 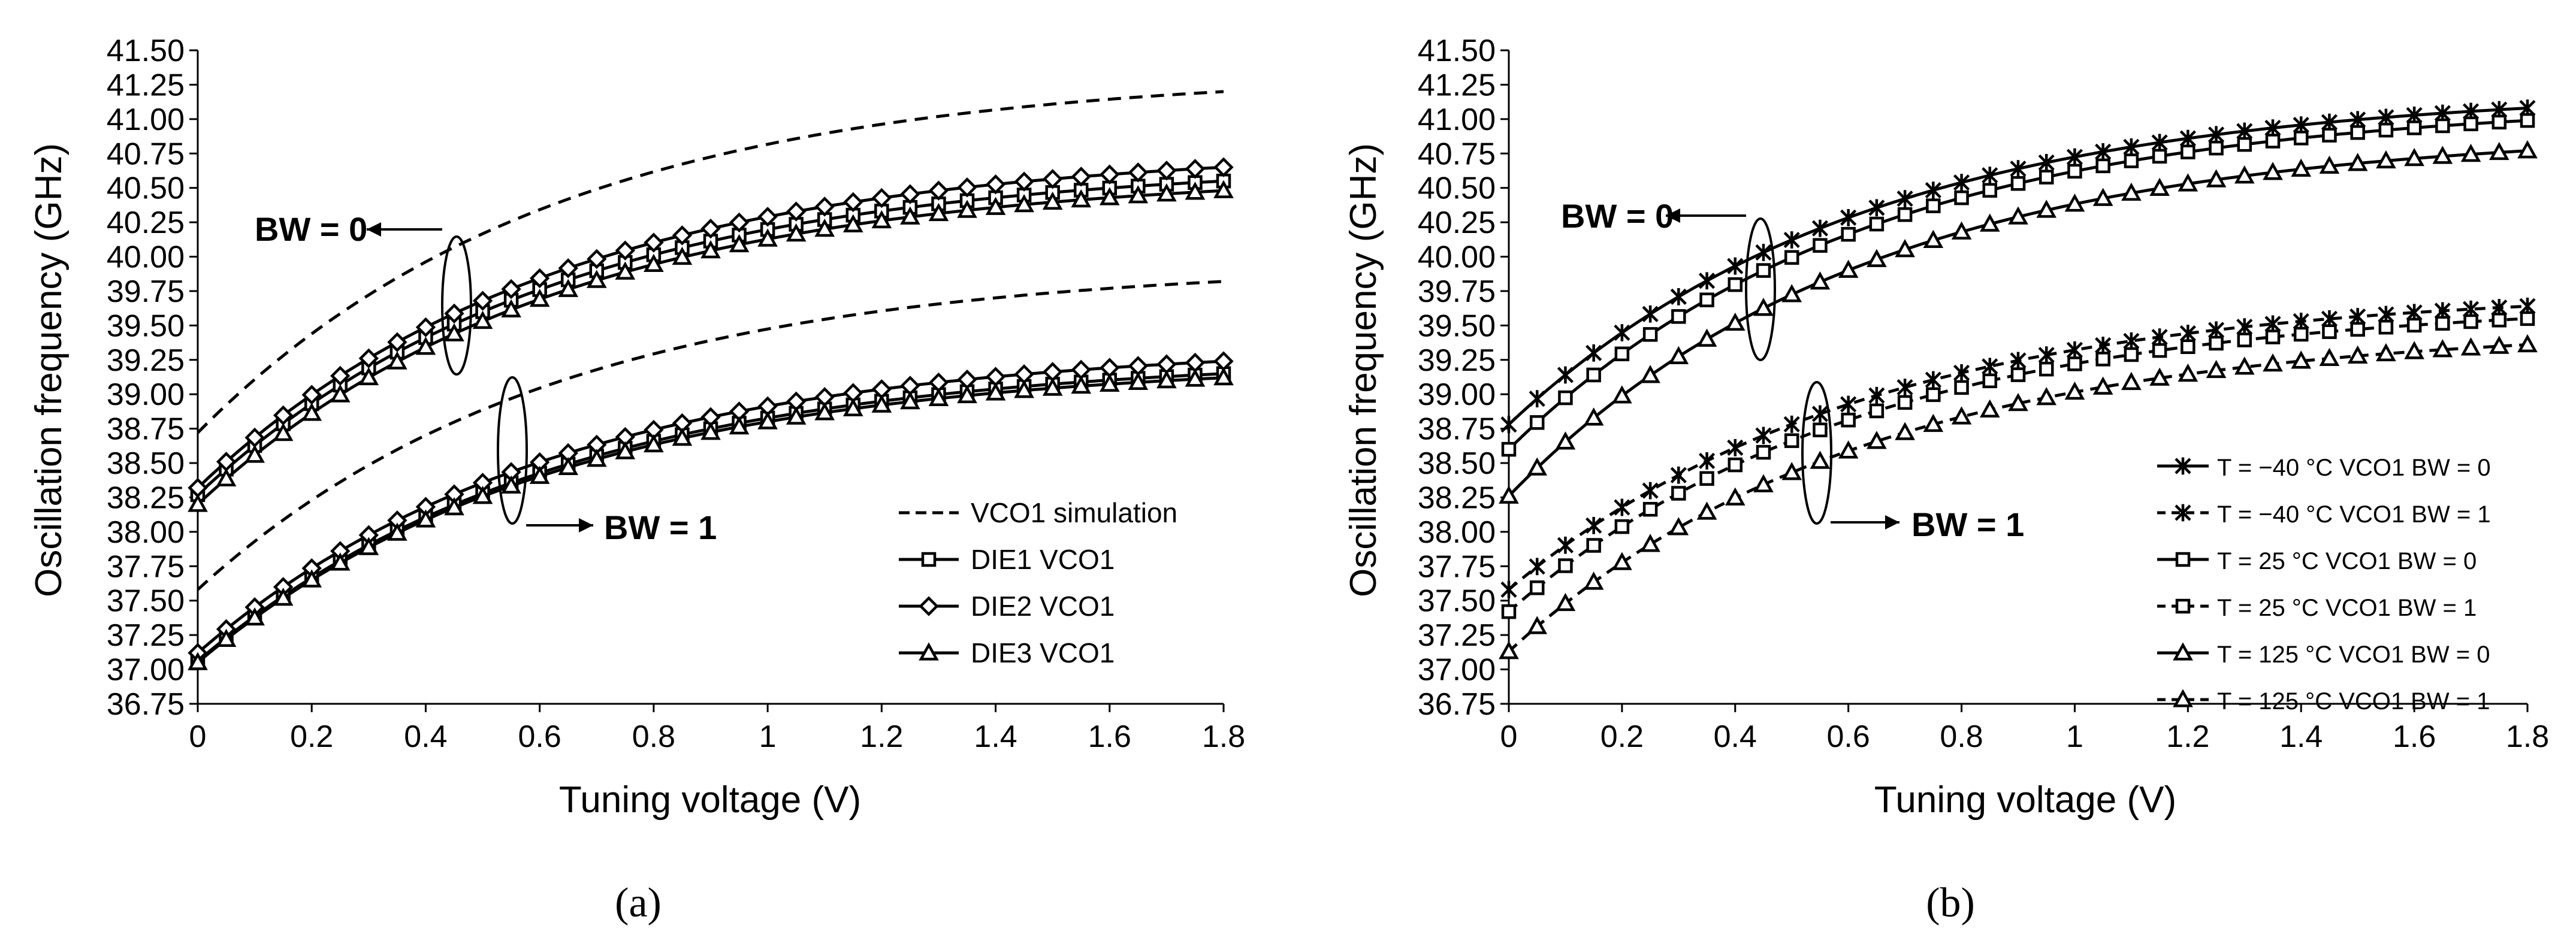 What do you see at coordinates (146, 325) in the screenshot?
I see `y-tick-label: 39.50` at bounding box center [146, 325].